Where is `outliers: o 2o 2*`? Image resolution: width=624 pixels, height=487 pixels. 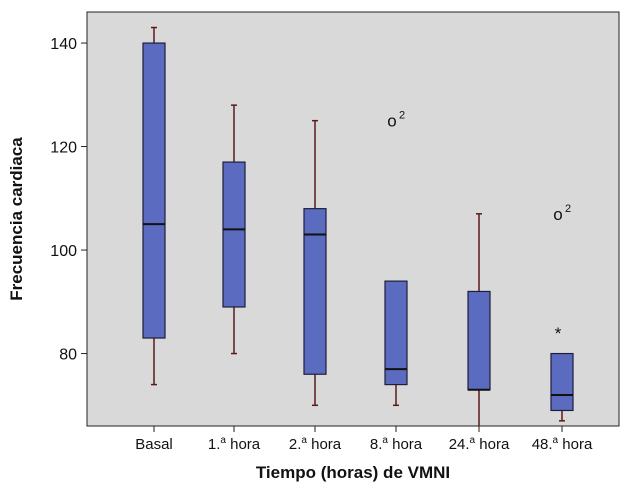
outliers: o 2o 2* is located at coordinates (479, 226).